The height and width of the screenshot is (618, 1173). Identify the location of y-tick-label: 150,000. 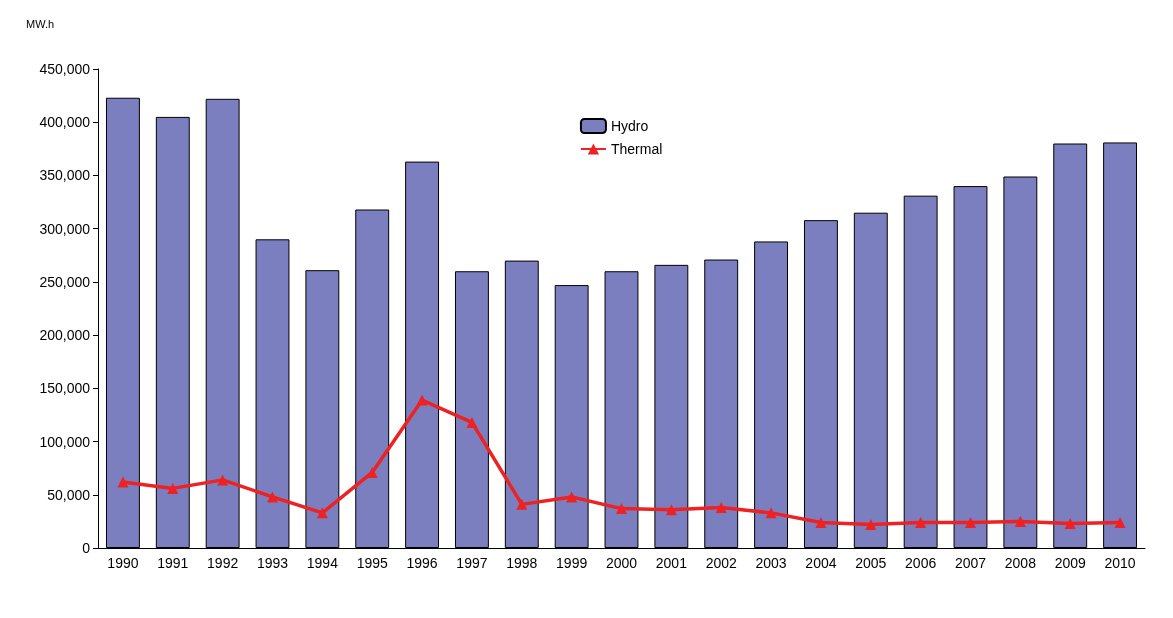
(65, 388).